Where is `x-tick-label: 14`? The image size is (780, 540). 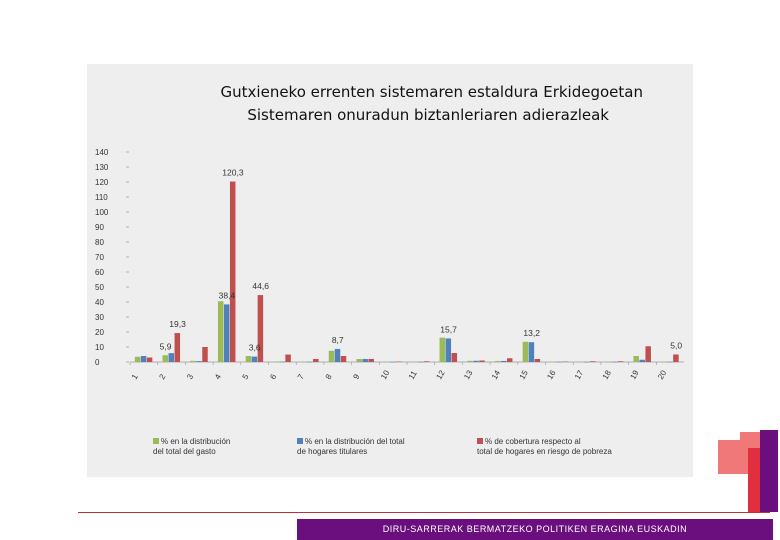
x-tick-label: 14 is located at coordinates (496, 374).